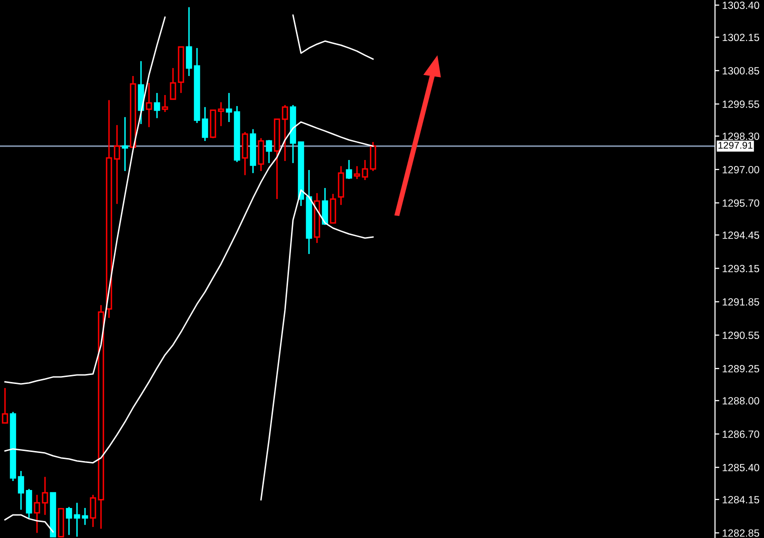  What do you see at coordinates (741, 368) in the screenshot?
I see `y-tick-label: 1289.25` at bounding box center [741, 368].